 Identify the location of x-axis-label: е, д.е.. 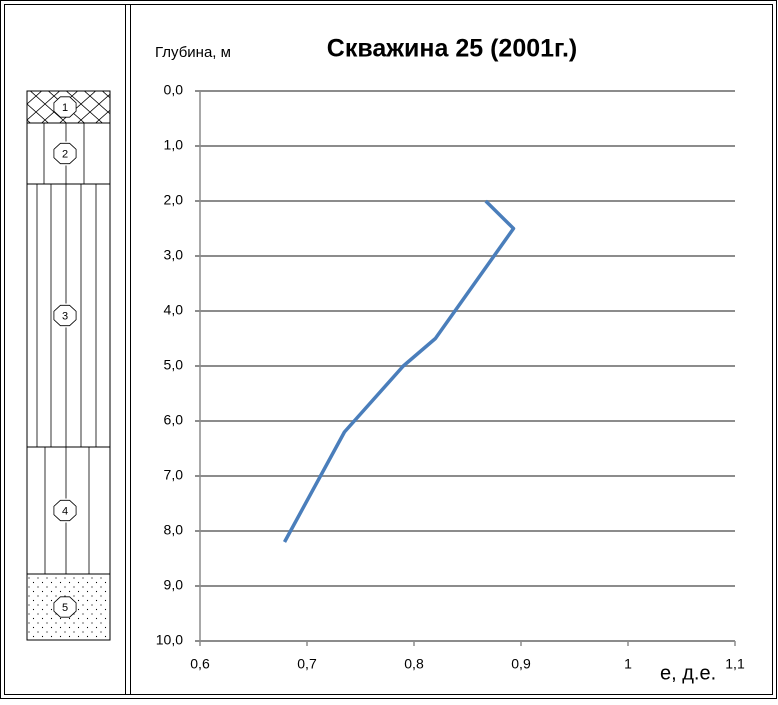
(688, 673).